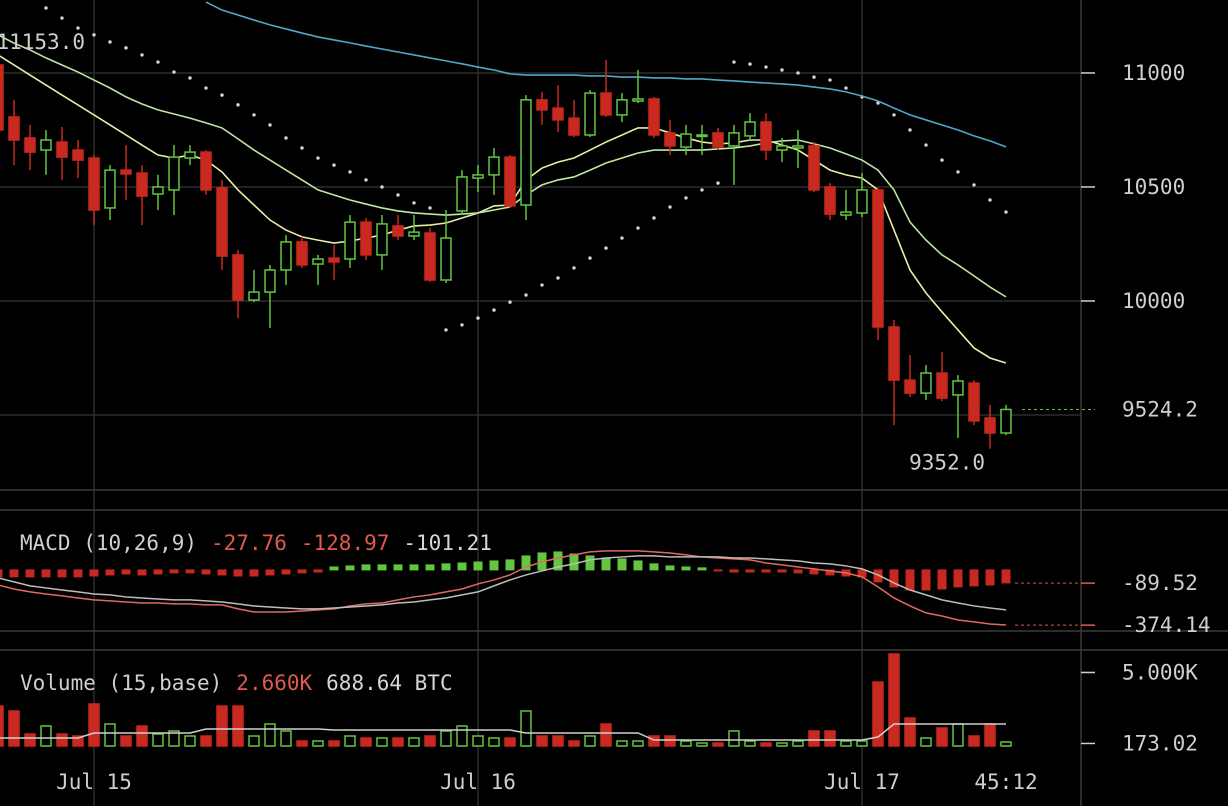 This screenshot has width=1228, height=806. What do you see at coordinates (345, 543) in the screenshot?
I see `indicator-readout: -128.97` at bounding box center [345, 543].